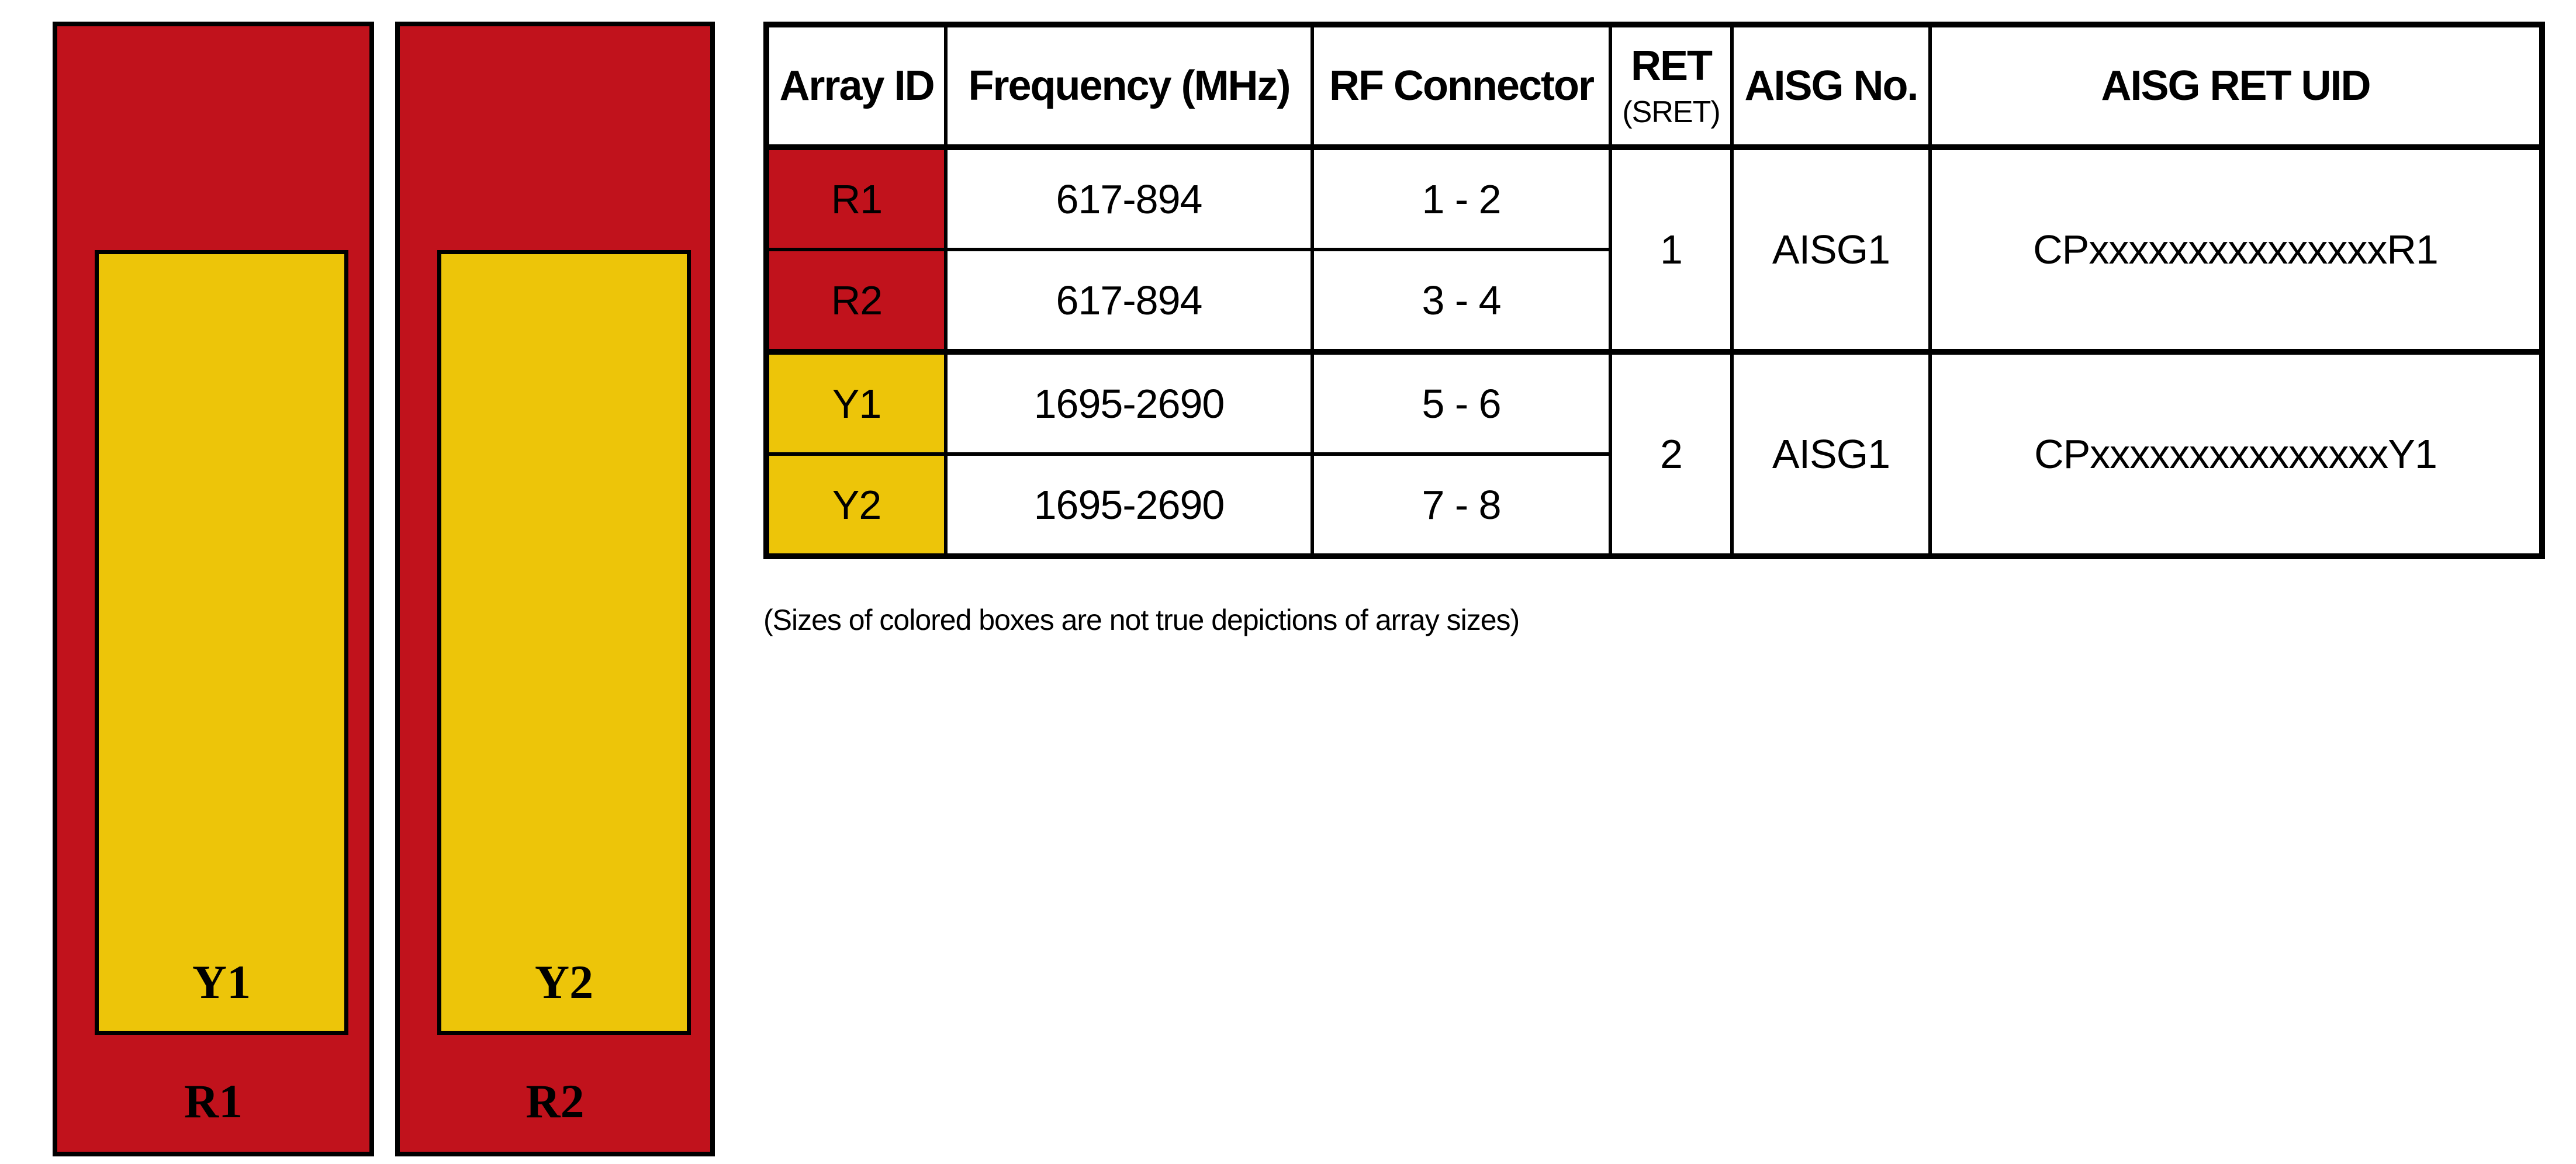 The image size is (2576, 1164). I want to click on table-row-r2: R2 617-894 3 - 4, so click(1653, 301).